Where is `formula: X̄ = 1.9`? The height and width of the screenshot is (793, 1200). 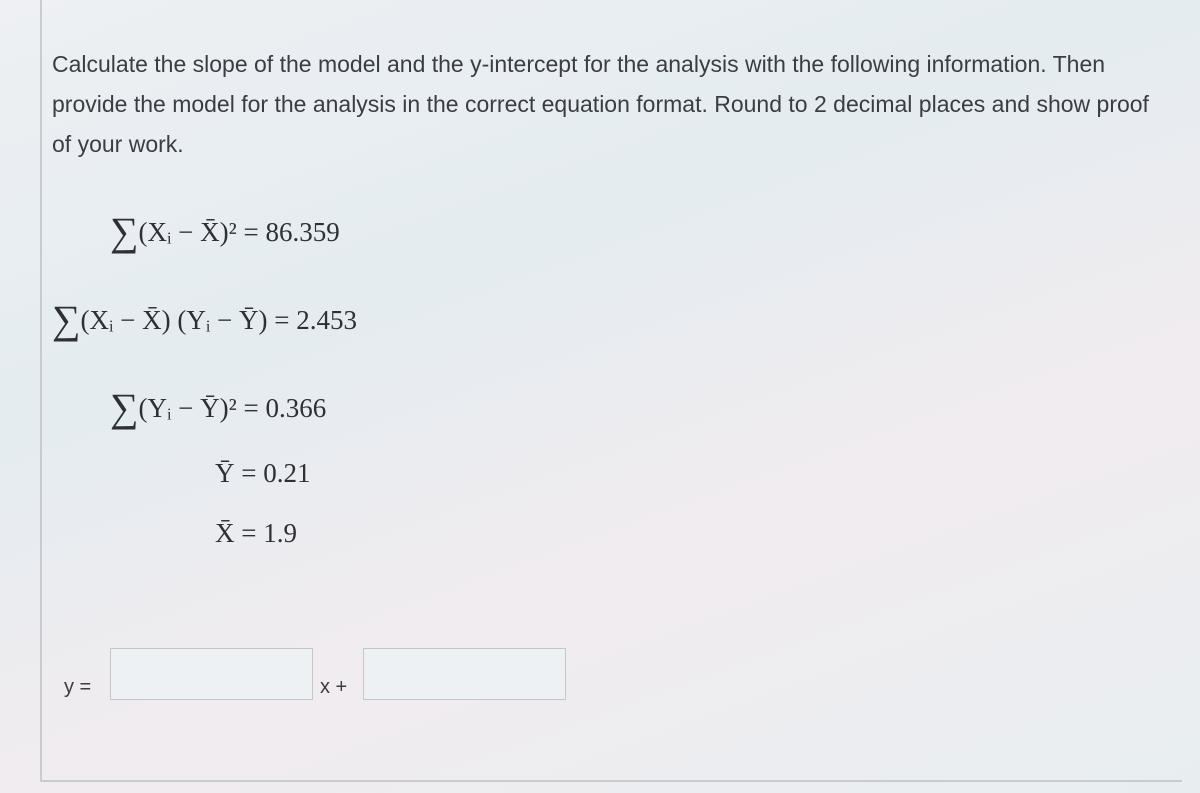 formula: X̄ = 1.9 is located at coordinates (256, 533).